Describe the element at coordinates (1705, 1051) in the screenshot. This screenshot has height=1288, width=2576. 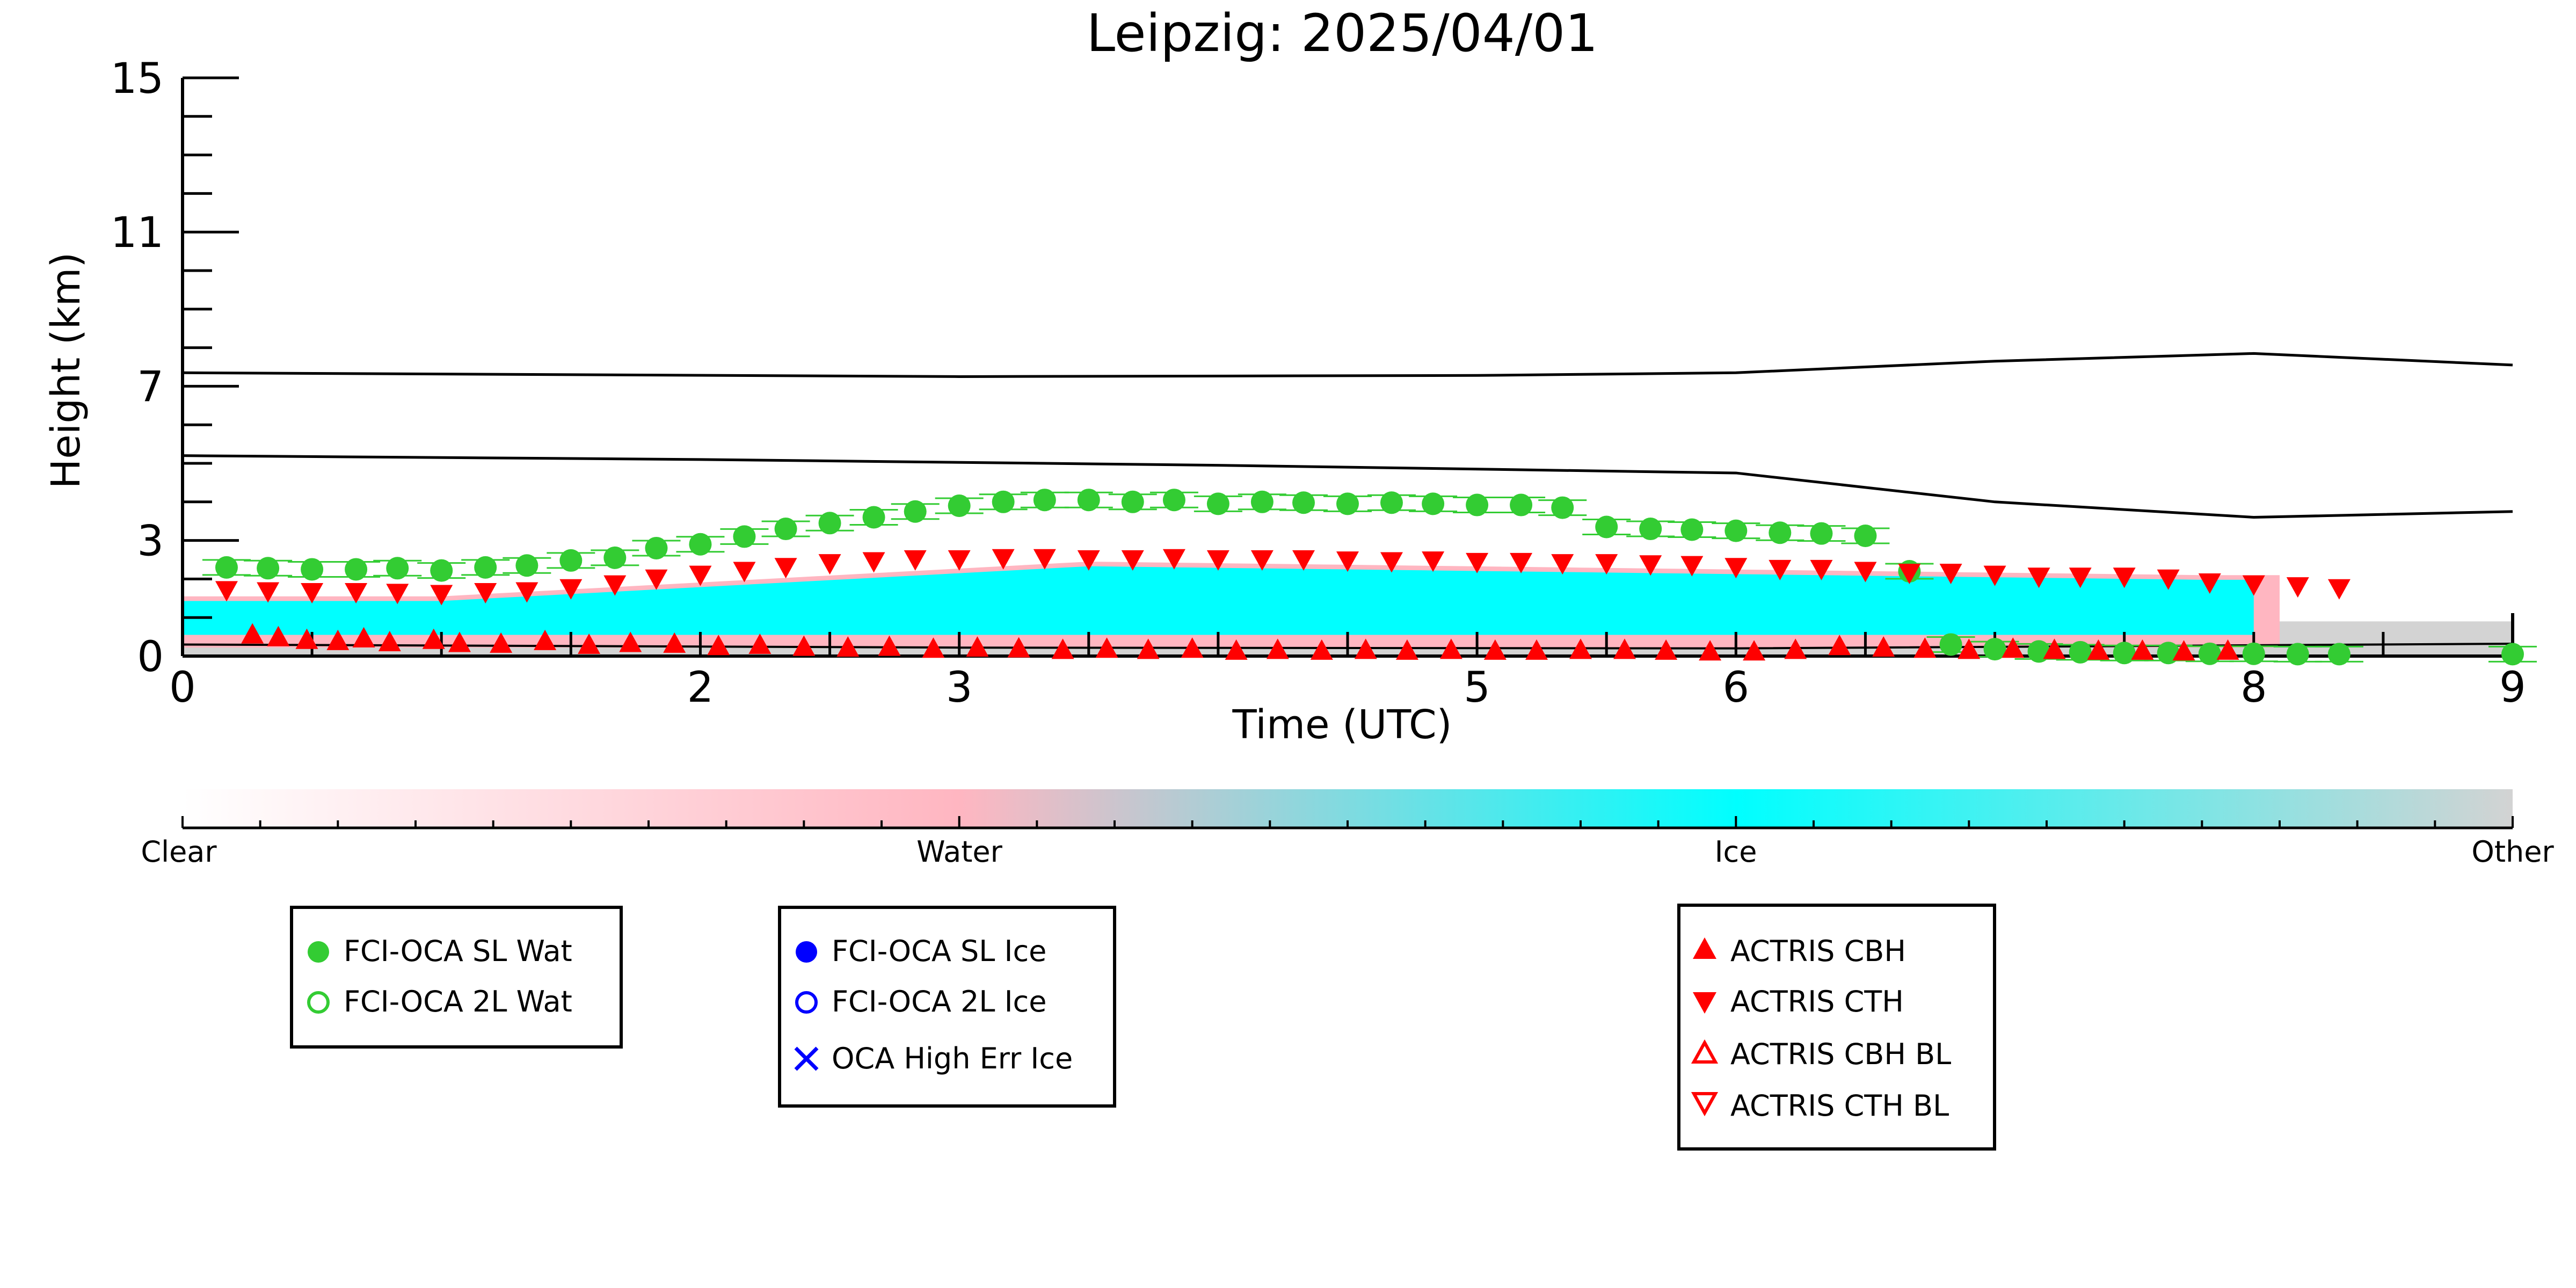
I see `legend-marker-cbh-bl` at that location.